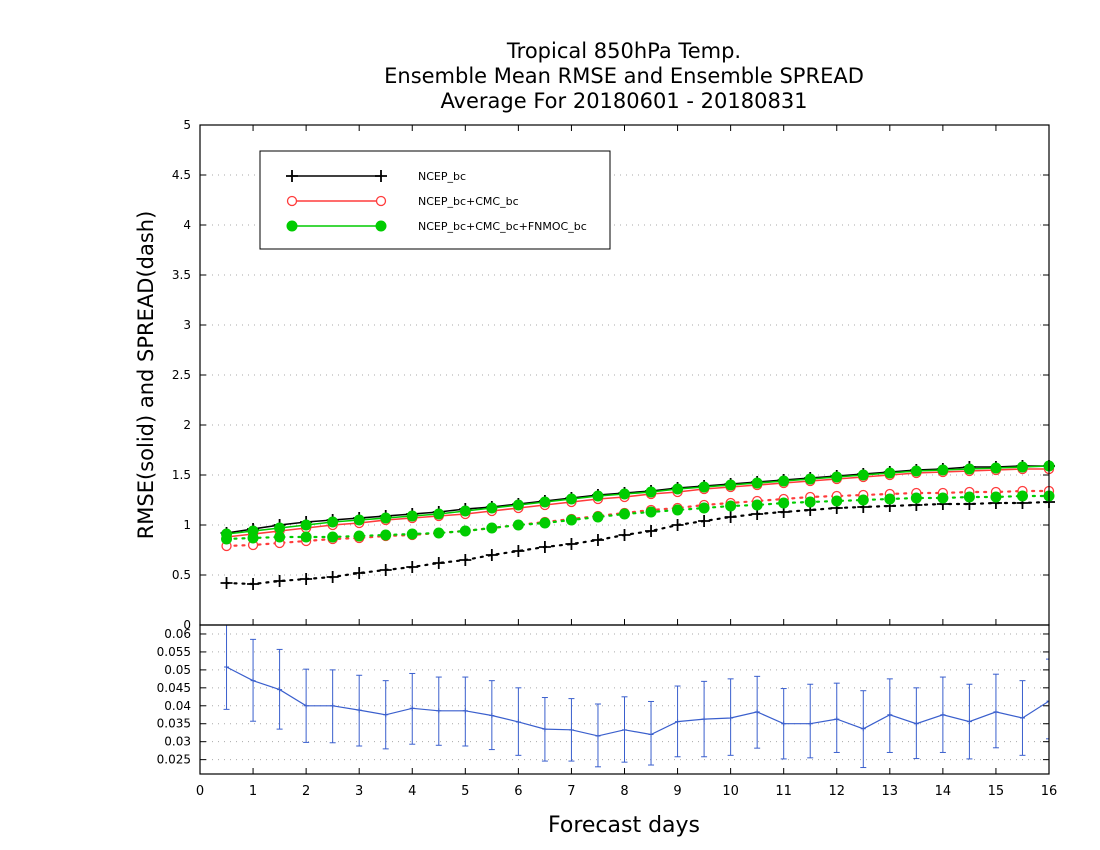 This screenshot has height=850, width=1100. Describe the element at coordinates (677, 791) in the screenshot. I see `x-tick-label: 9` at that location.